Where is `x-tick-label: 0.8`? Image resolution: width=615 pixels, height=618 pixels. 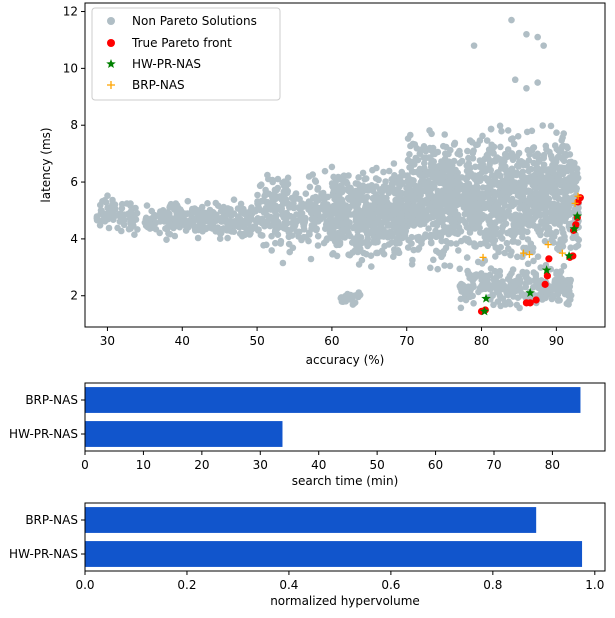 x-tick-label: 0.8 is located at coordinates (492, 585).